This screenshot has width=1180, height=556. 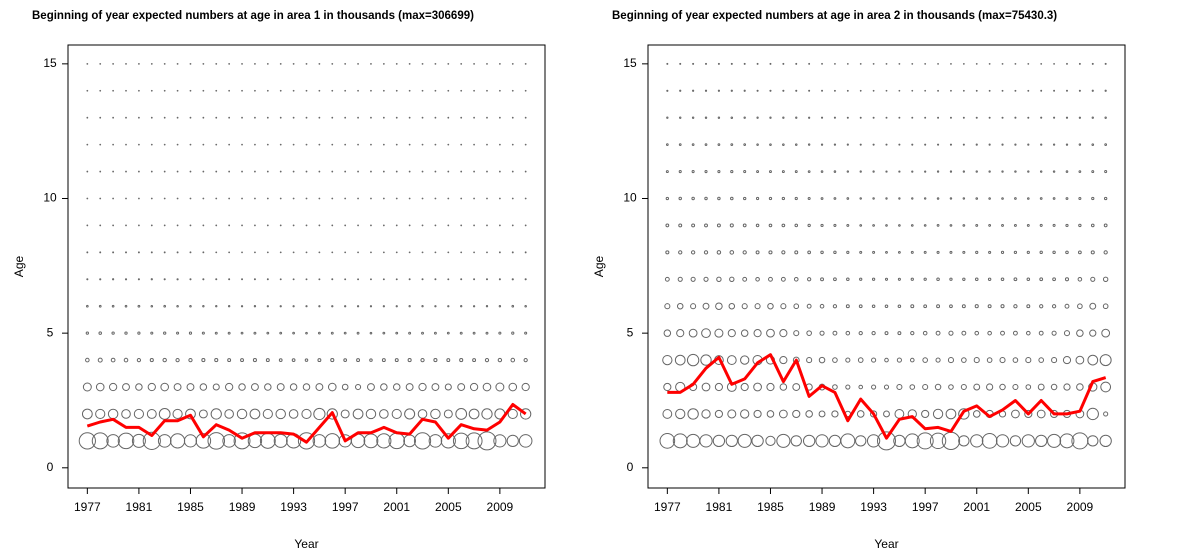 I want to click on x-axis-label: Year, so click(x=306, y=544).